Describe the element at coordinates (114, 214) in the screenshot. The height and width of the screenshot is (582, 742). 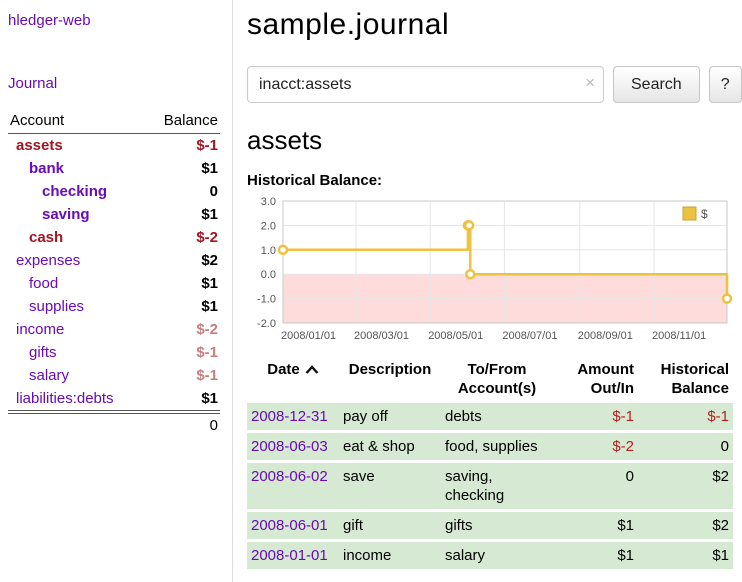
I see `account-row: saving $1` at that location.